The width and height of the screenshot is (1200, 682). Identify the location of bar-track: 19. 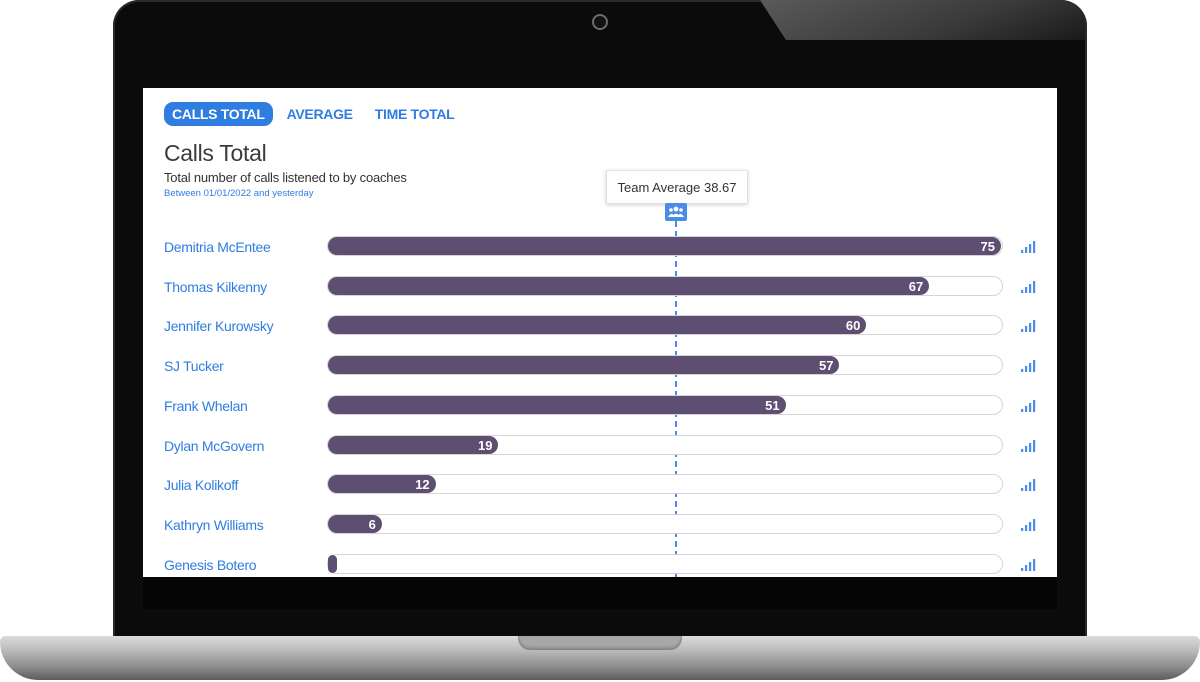
(665, 445).